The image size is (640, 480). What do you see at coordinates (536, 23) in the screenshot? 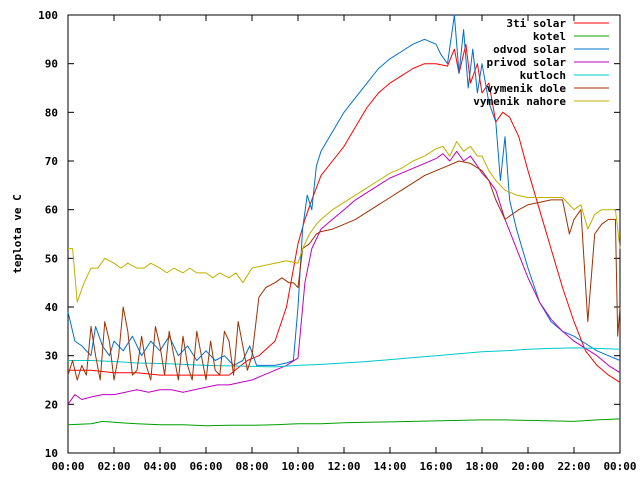
I see `legend-label: 3ti solar` at bounding box center [536, 23].